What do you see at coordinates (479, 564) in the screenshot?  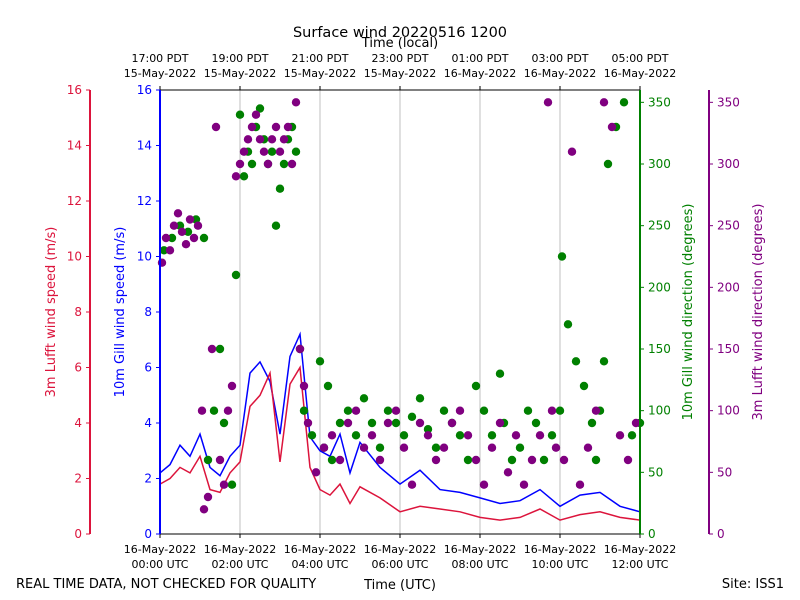 I see `x-tick-label-bottom: 08:00 UTC` at bounding box center [479, 564].